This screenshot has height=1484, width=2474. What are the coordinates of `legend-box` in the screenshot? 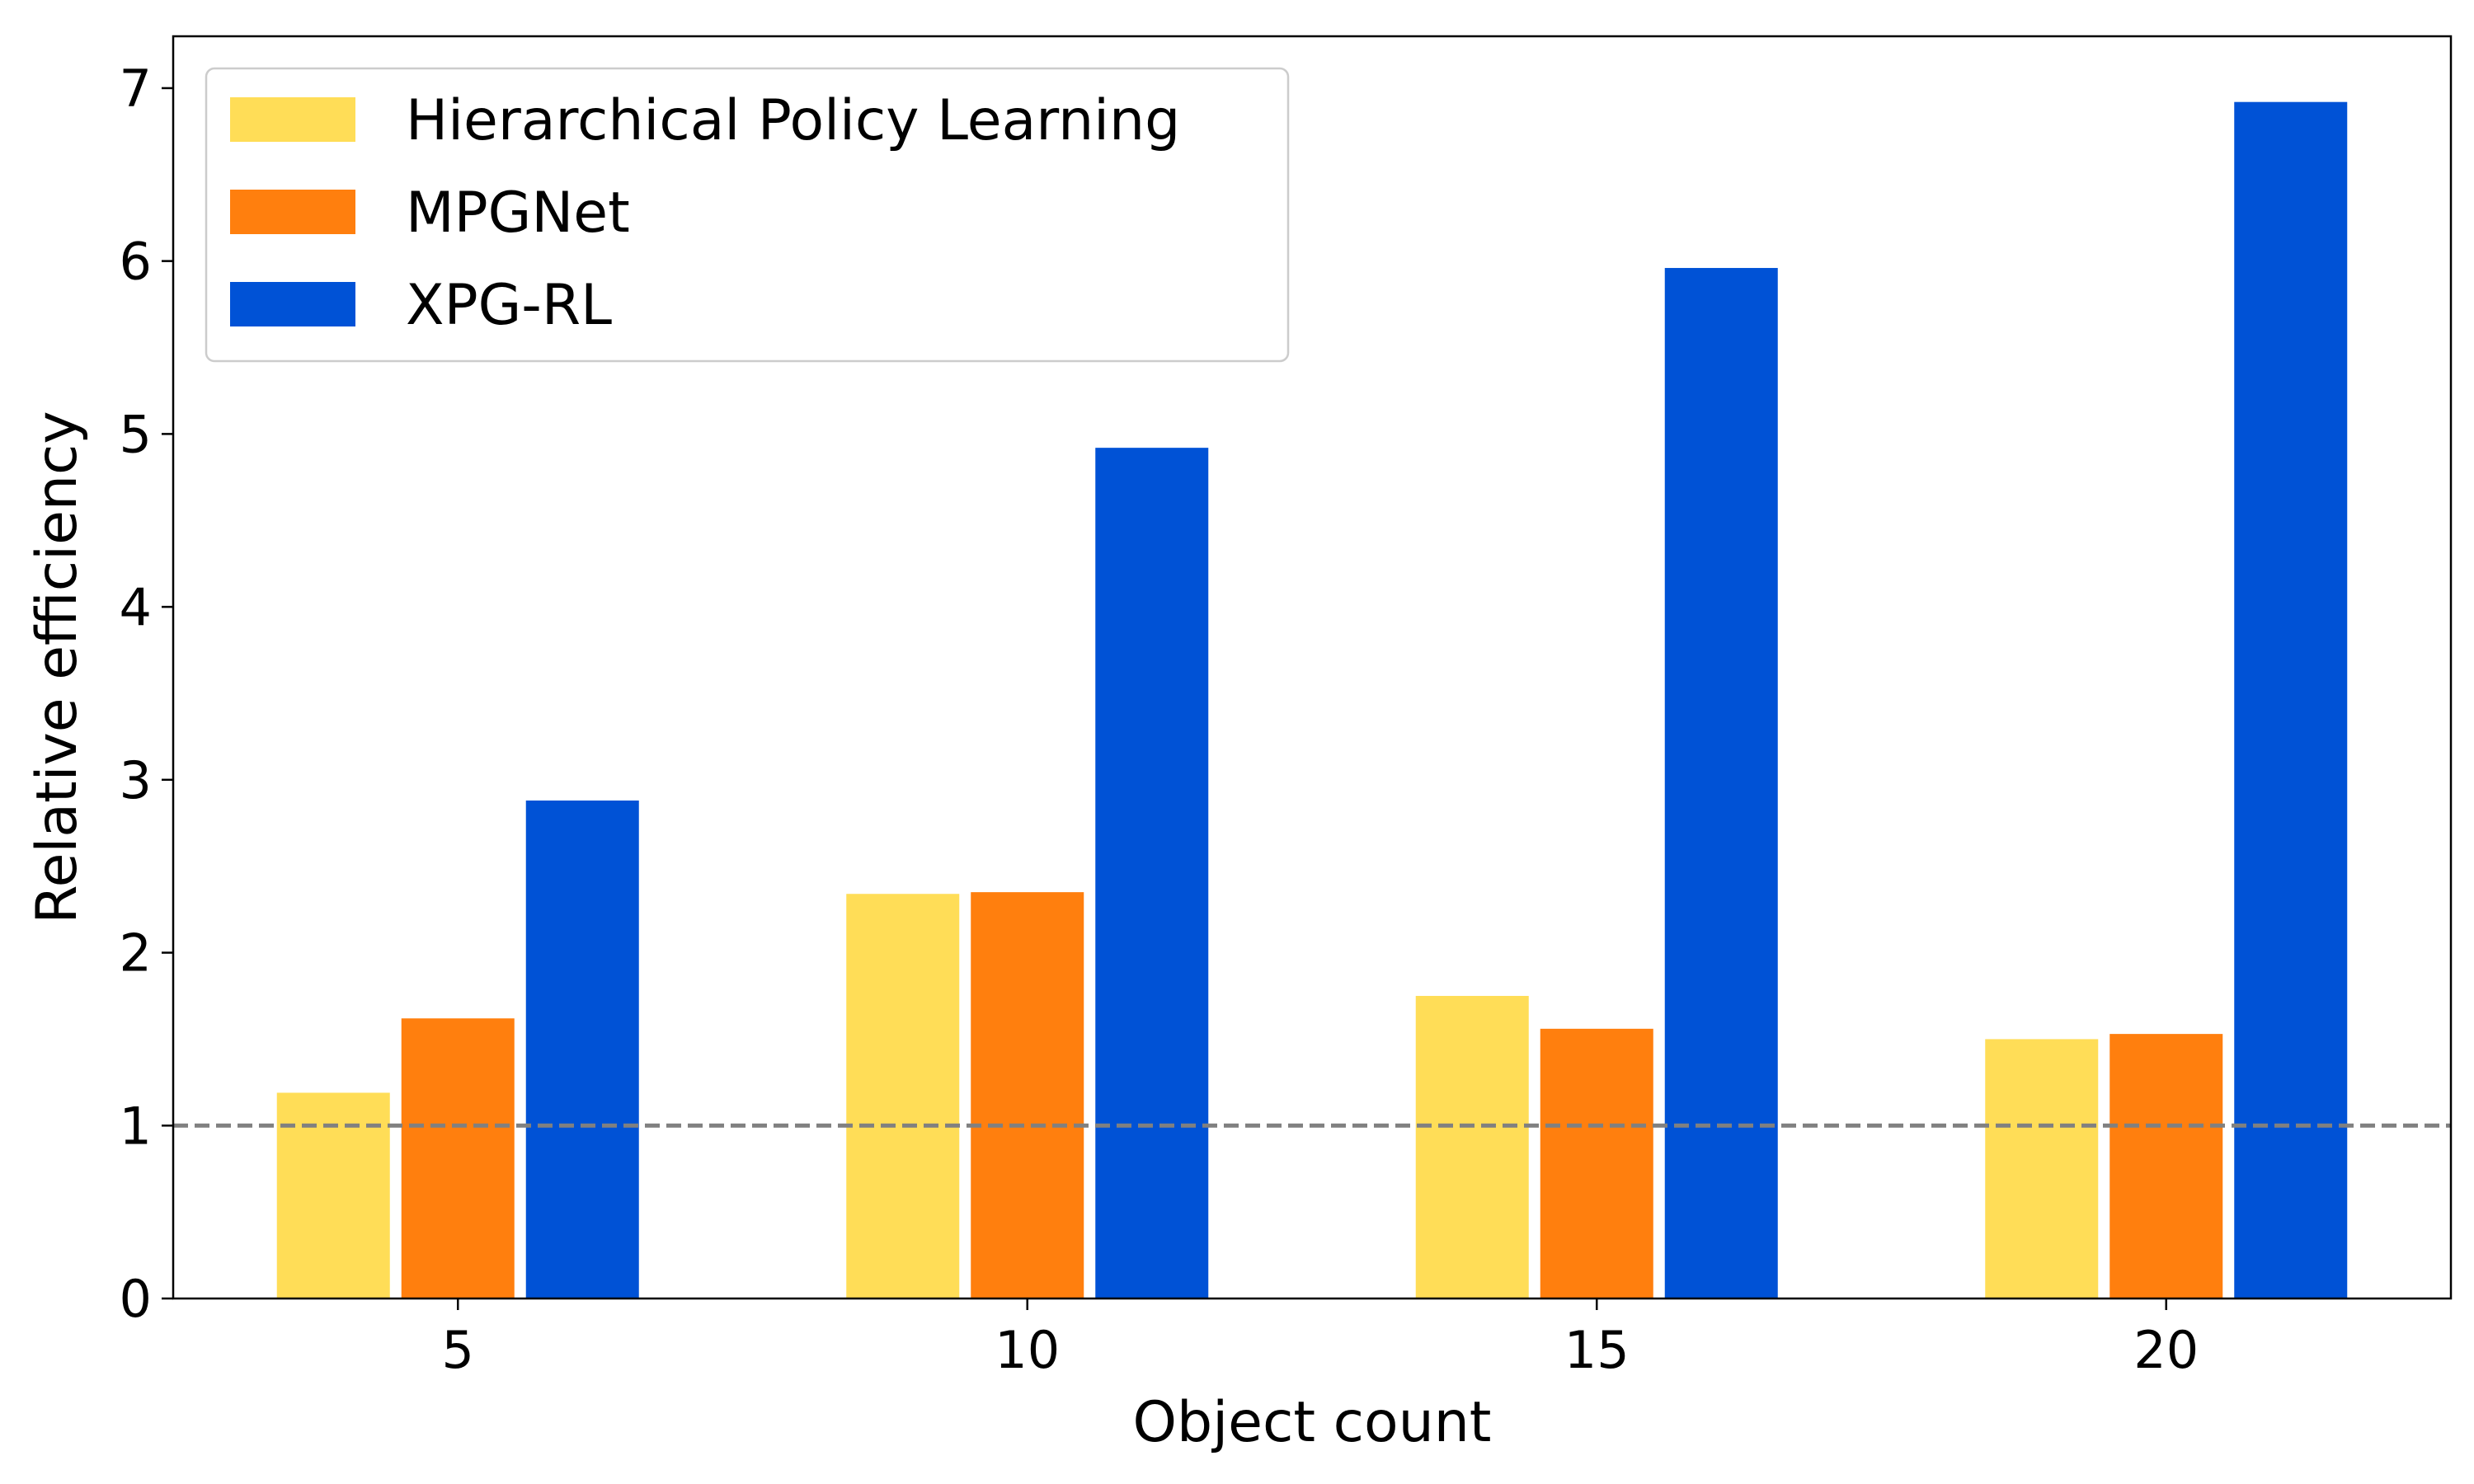 It's located at (747, 215).